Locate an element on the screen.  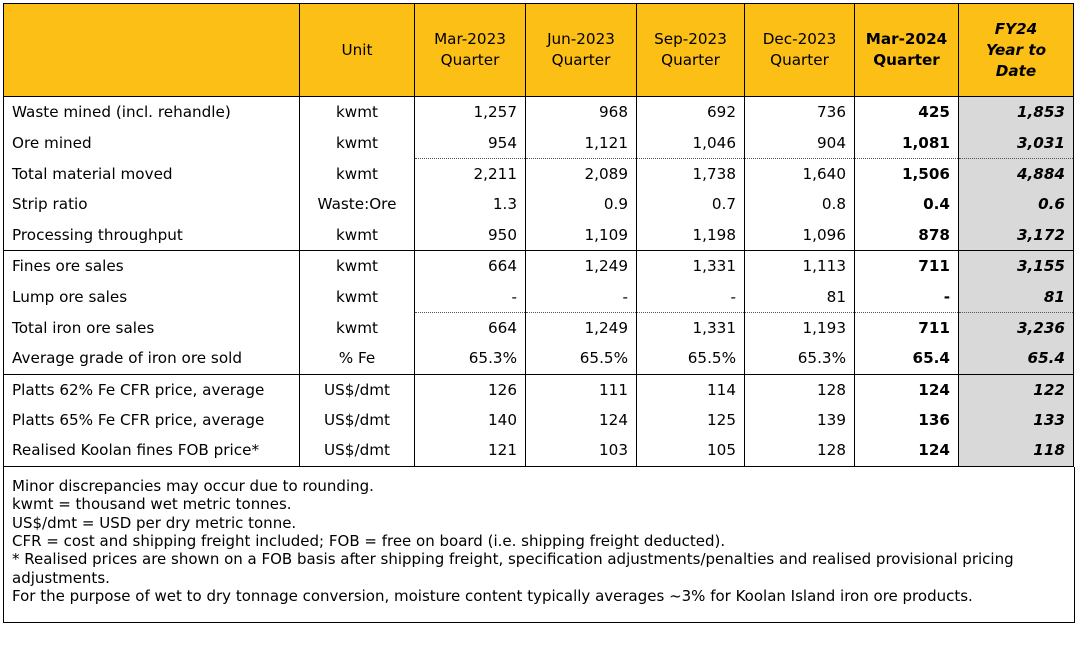
cell-dec-2023: 139 is located at coordinates (799, 420).